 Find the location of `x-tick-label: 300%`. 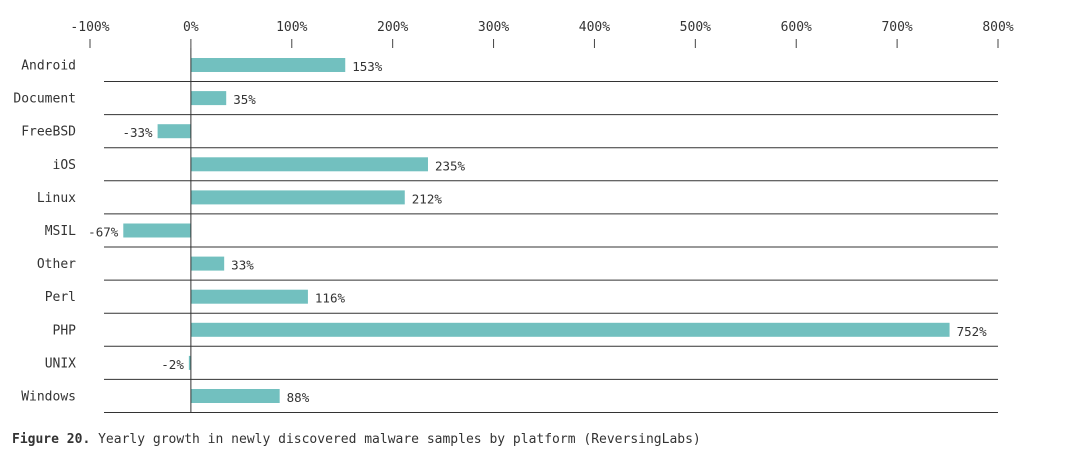

x-tick-label: 300% is located at coordinates (493, 27).